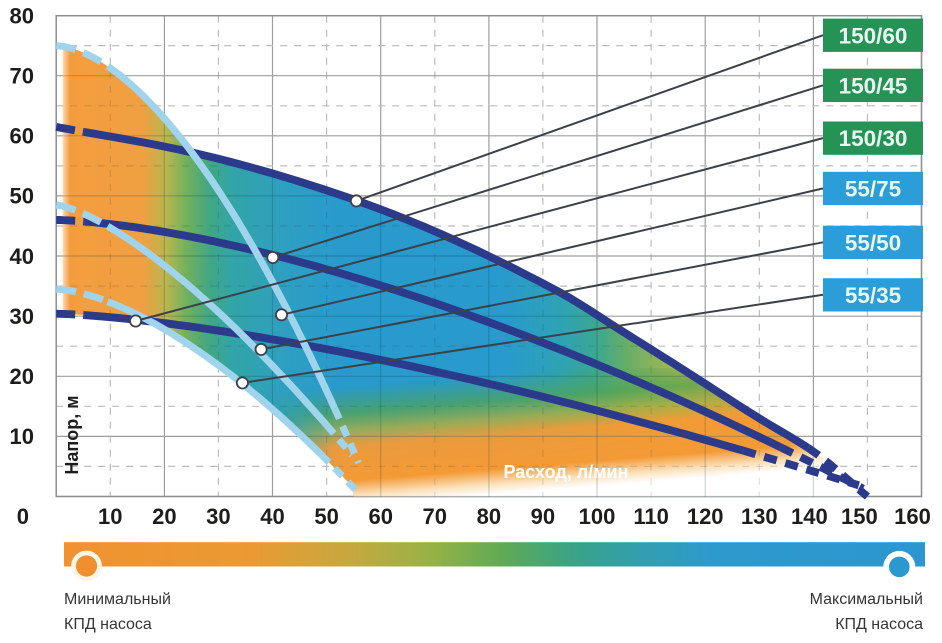 This screenshot has width=942, height=643. What do you see at coordinates (72, 434) in the screenshot?
I see `svg-text: Напор, м` at bounding box center [72, 434].